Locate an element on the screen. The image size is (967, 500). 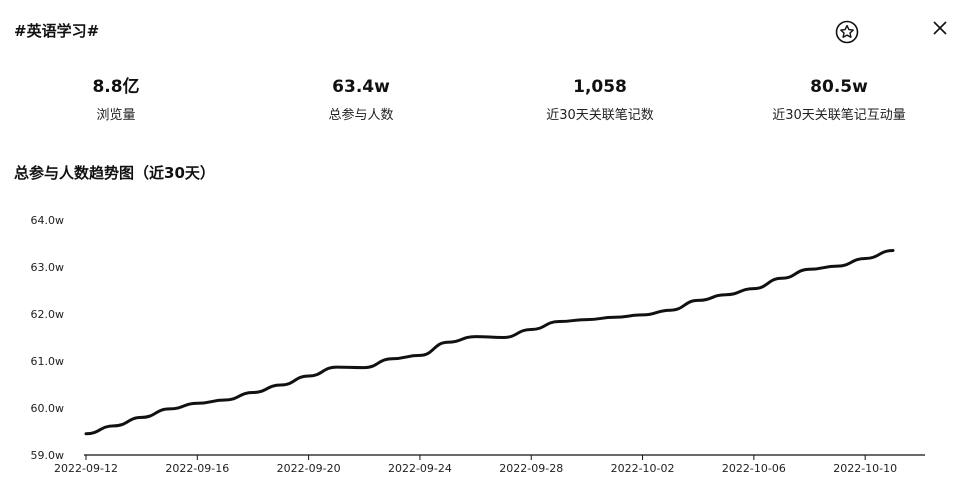
y-tick-label: 62.0w is located at coordinates (48, 314).